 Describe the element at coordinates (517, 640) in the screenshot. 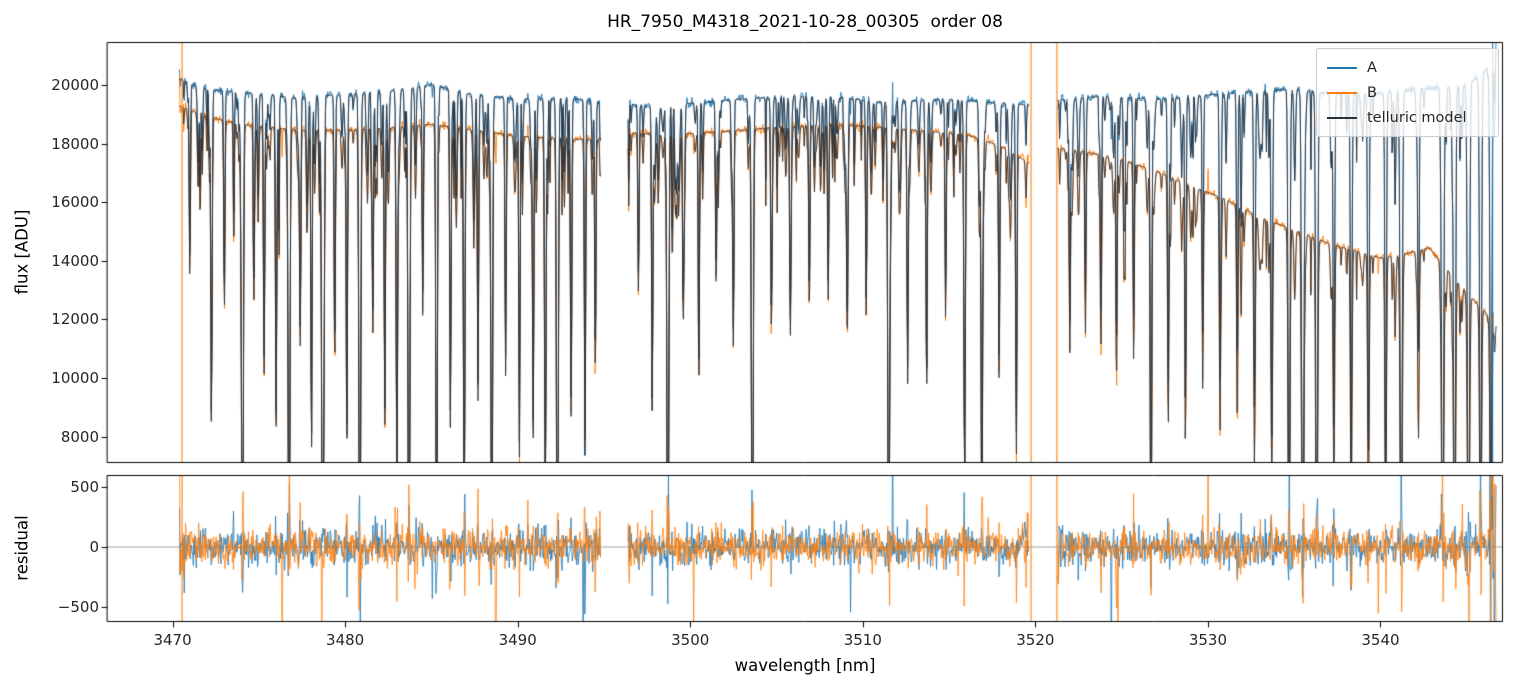

I see `x-tick-label: 3490` at that location.